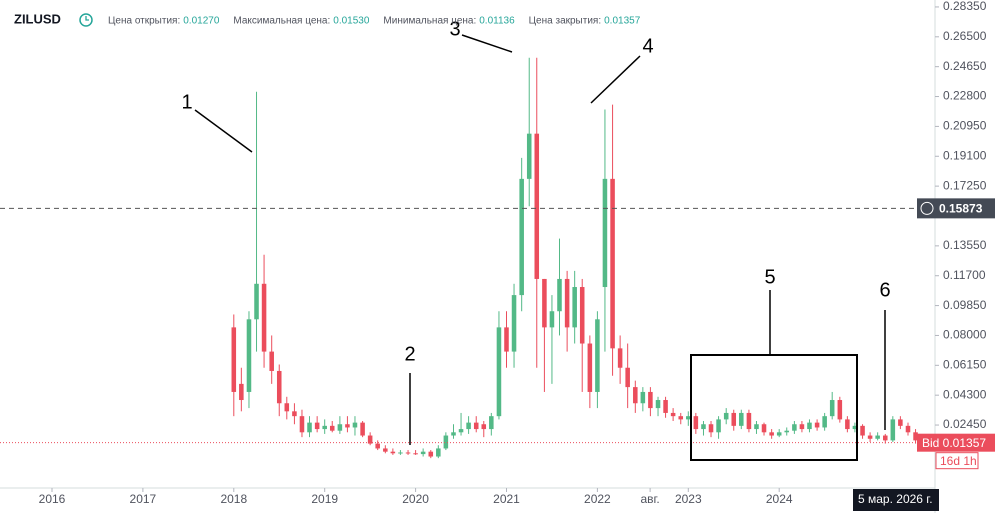 Image resolution: width=995 pixels, height=513 pixels. I want to click on y-tick-label: 0.17250, so click(965, 185).